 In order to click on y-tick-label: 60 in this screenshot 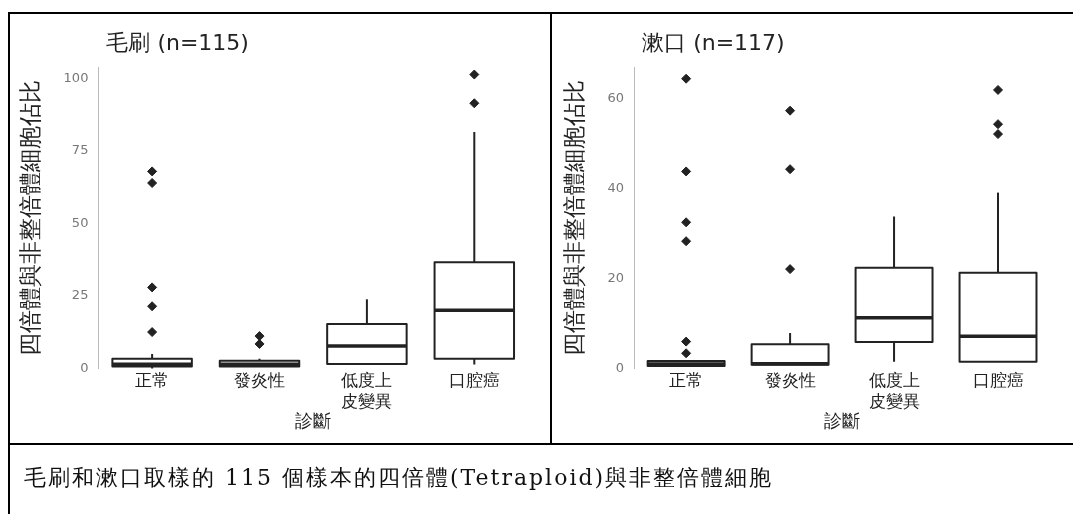, I will do `click(616, 97)`.